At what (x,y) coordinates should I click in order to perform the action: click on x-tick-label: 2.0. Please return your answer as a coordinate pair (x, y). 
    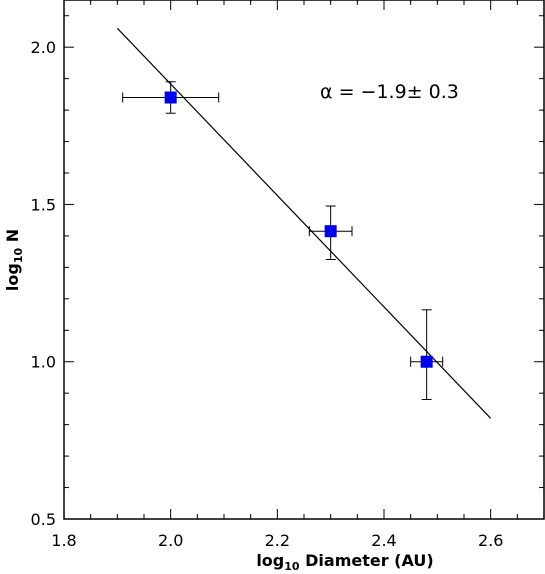
    Looking at the image, I should click on (170, 540).